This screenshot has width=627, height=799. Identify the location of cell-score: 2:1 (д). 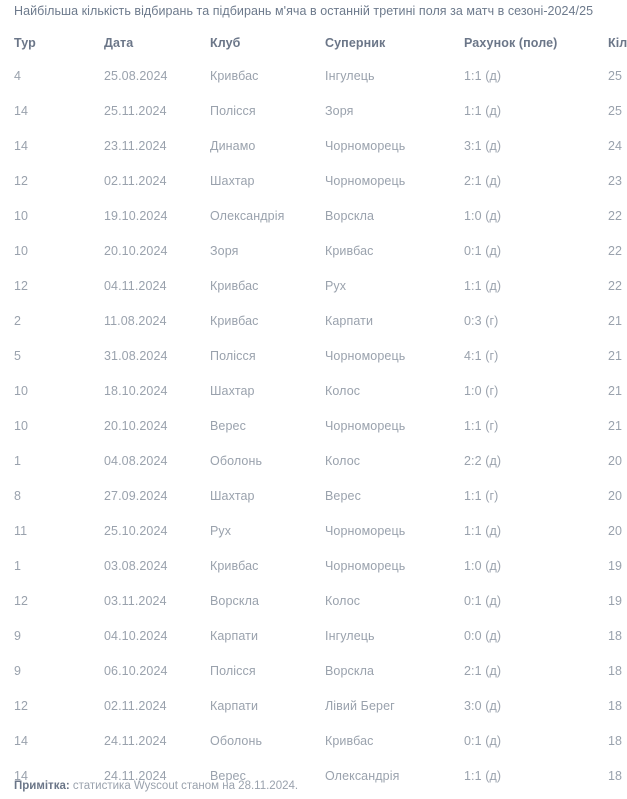
(483, 180).